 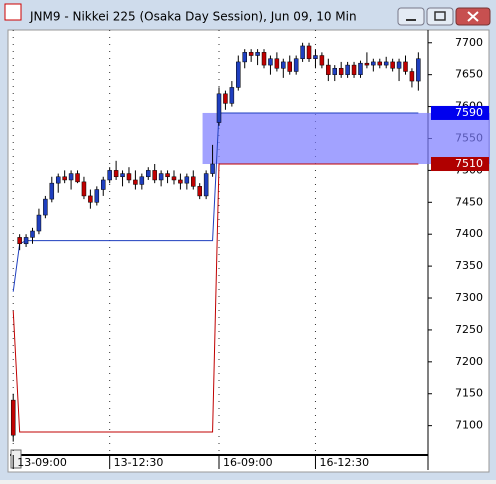 I want to click on y-tick-label: 7150, so click(x=469, y=393).